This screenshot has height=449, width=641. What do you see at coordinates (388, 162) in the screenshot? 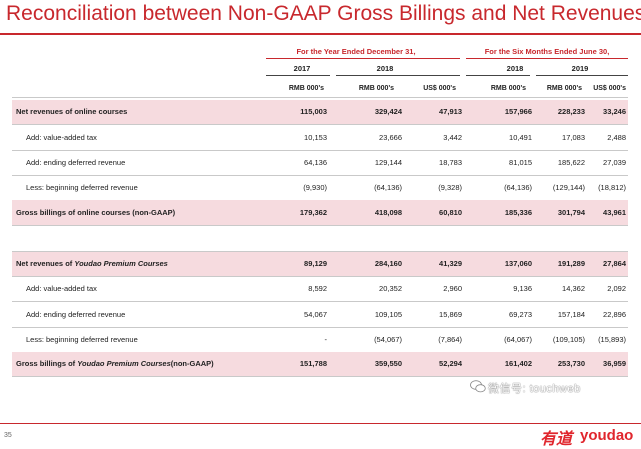
I see `cell-value: 129,144` at bounding box center [388, 162].